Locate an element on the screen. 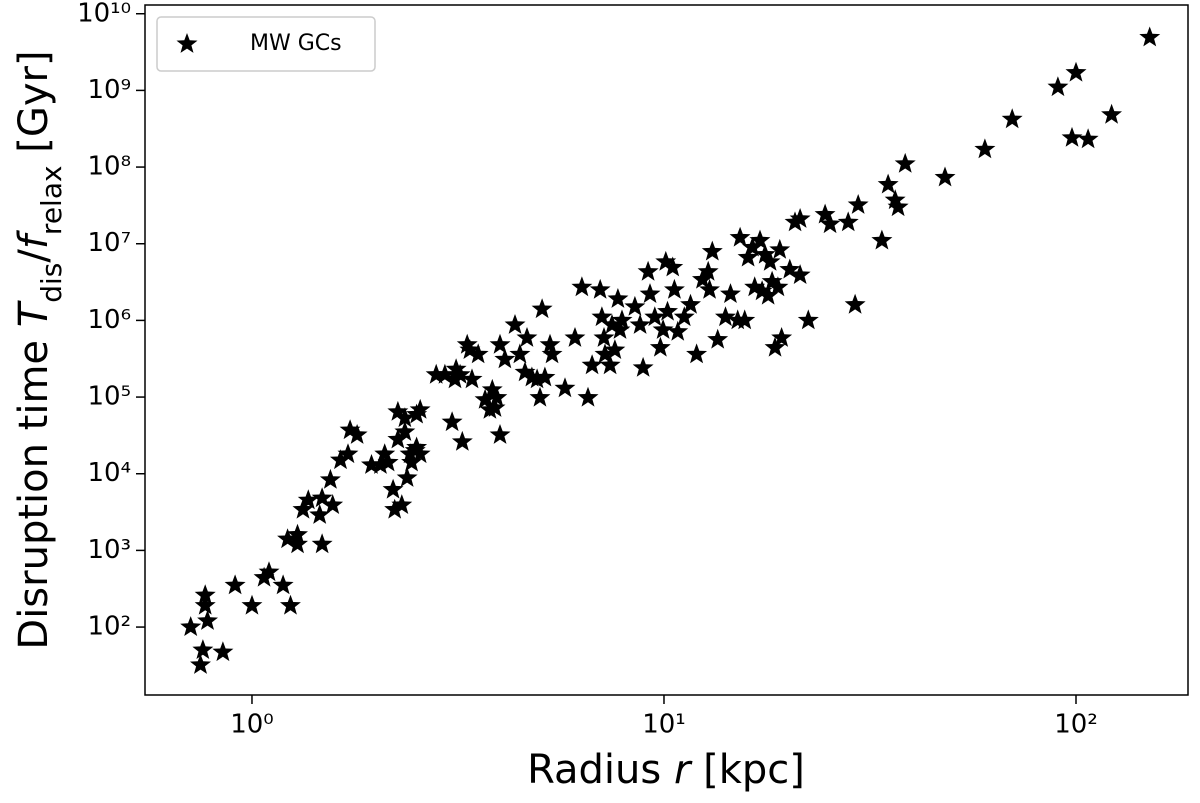  y-tick-label: 10⁴ is located at coordinates (109, 473).